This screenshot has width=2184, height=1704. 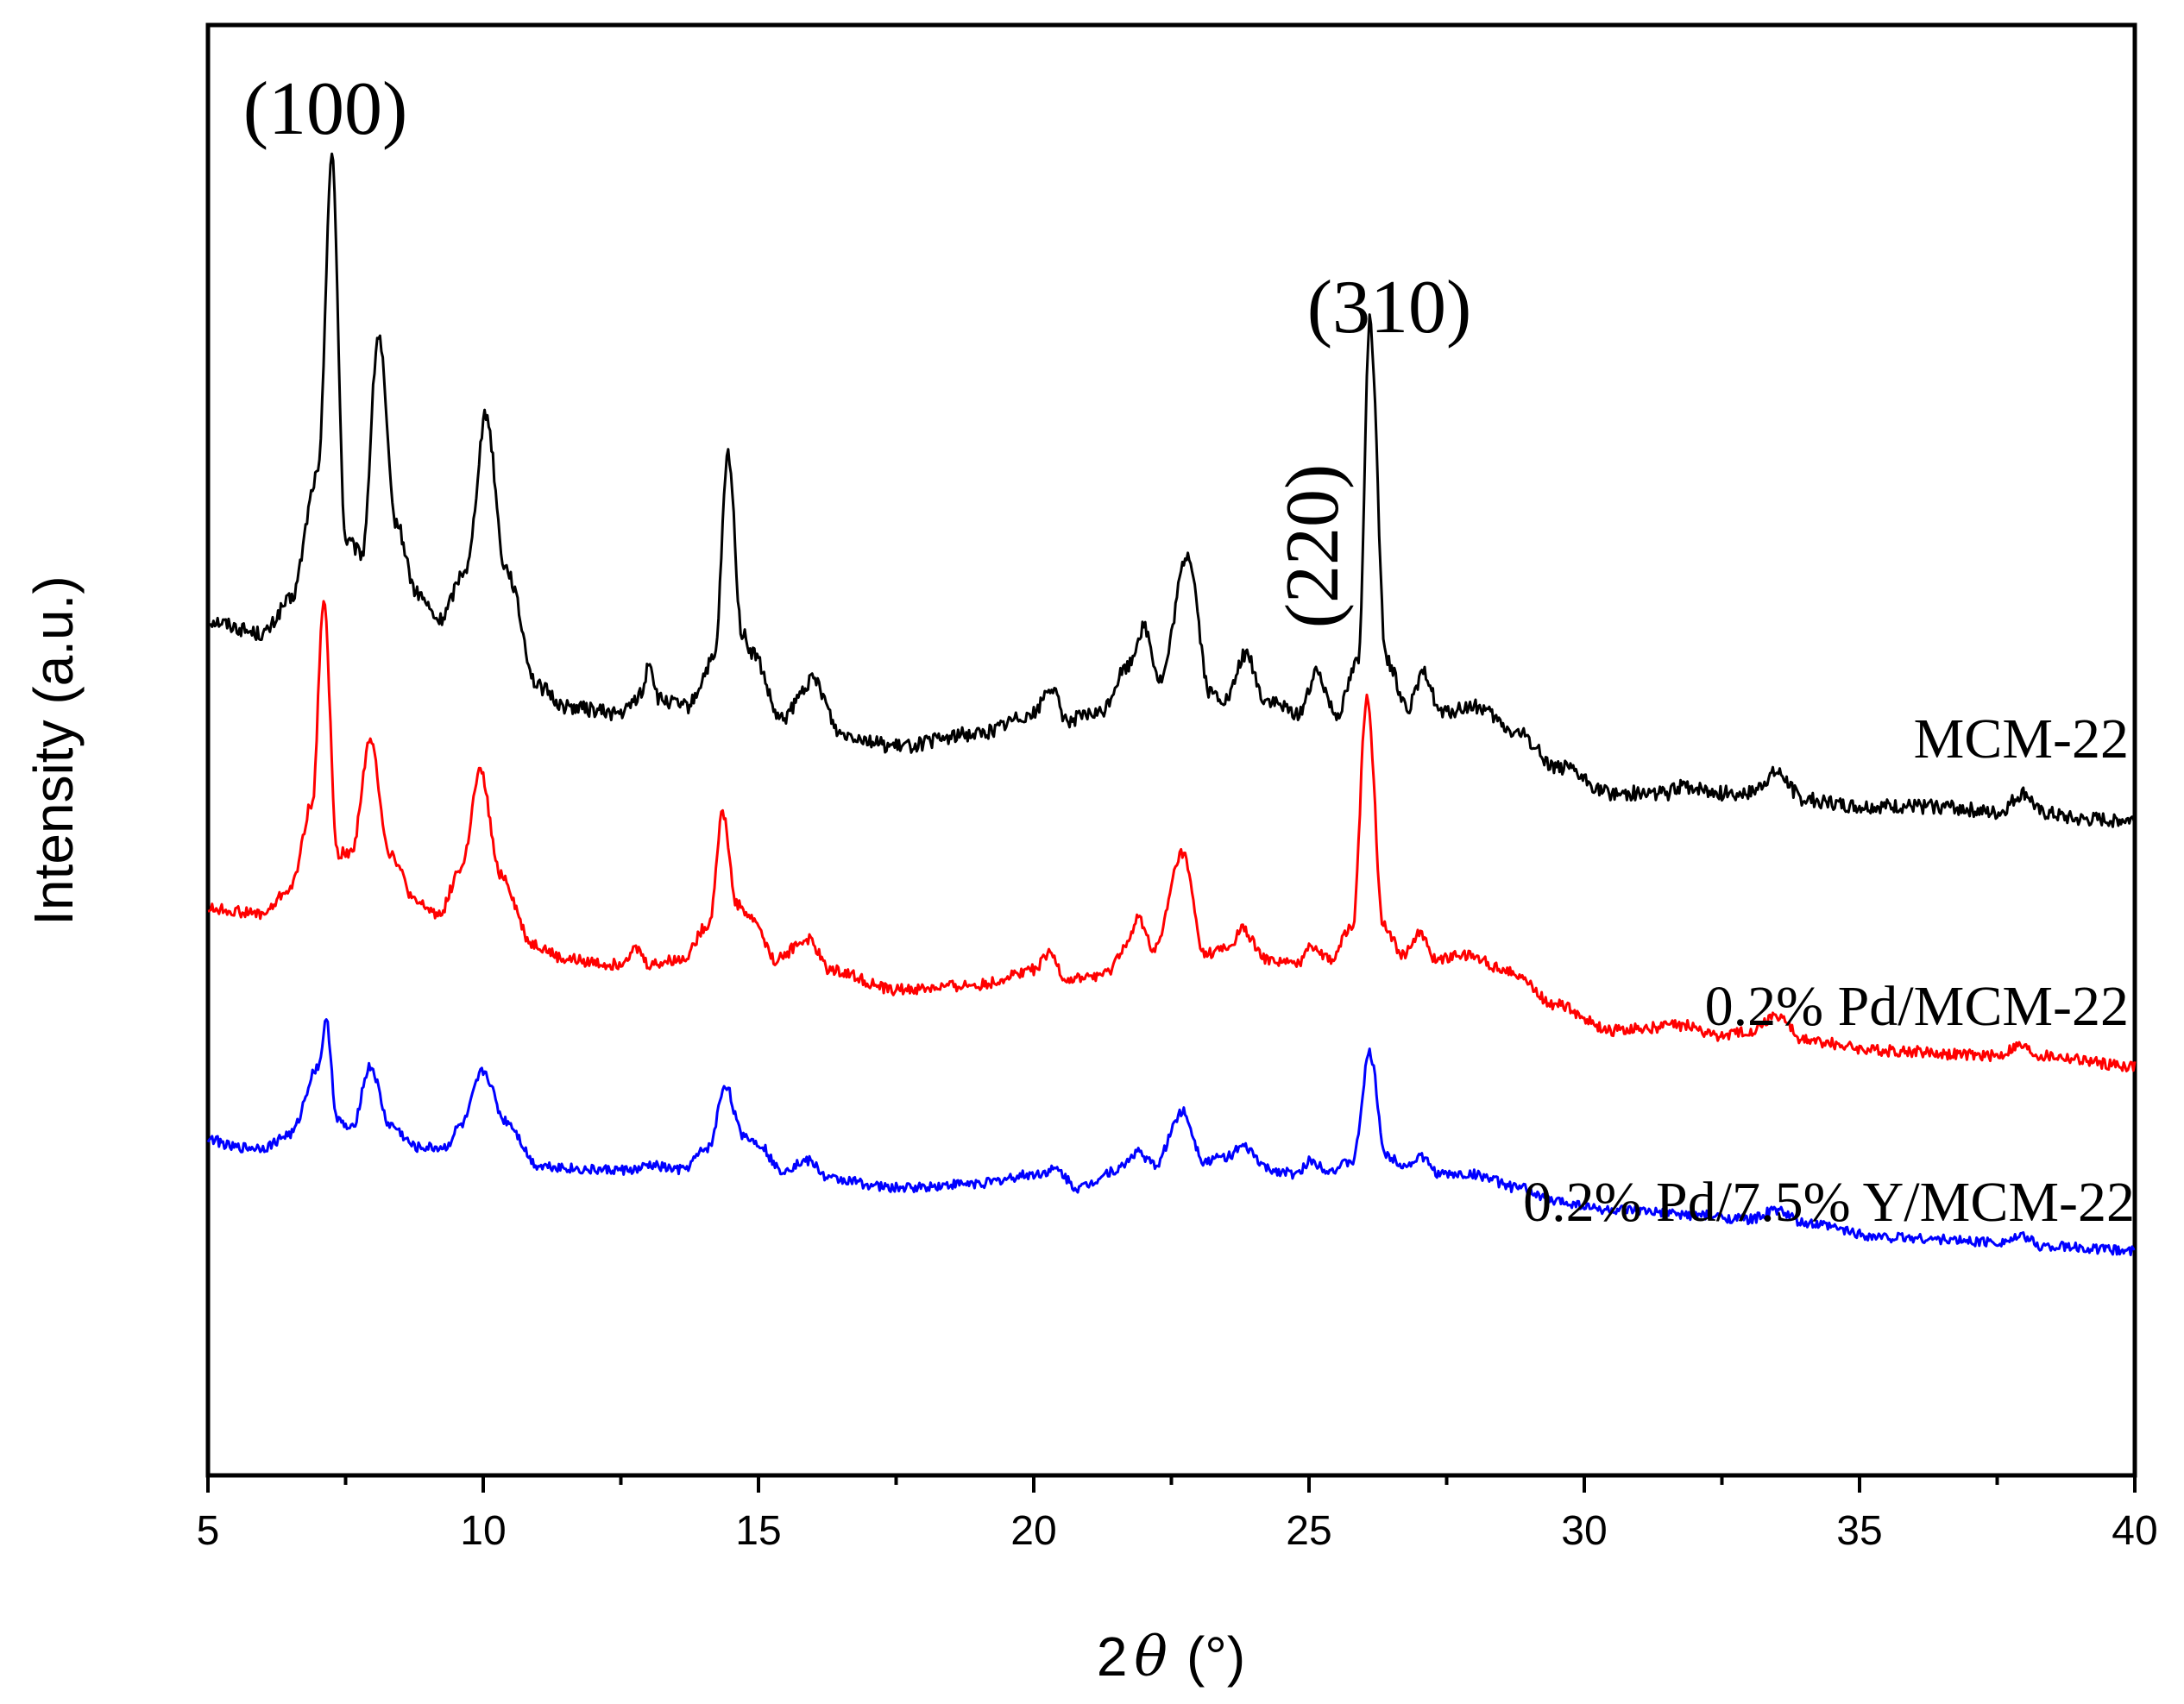 I want to click on series-label-pd-y-mcm22: 0.2% Pd/7.5% Y/MCM-22, so click(x=1829, y=1202).